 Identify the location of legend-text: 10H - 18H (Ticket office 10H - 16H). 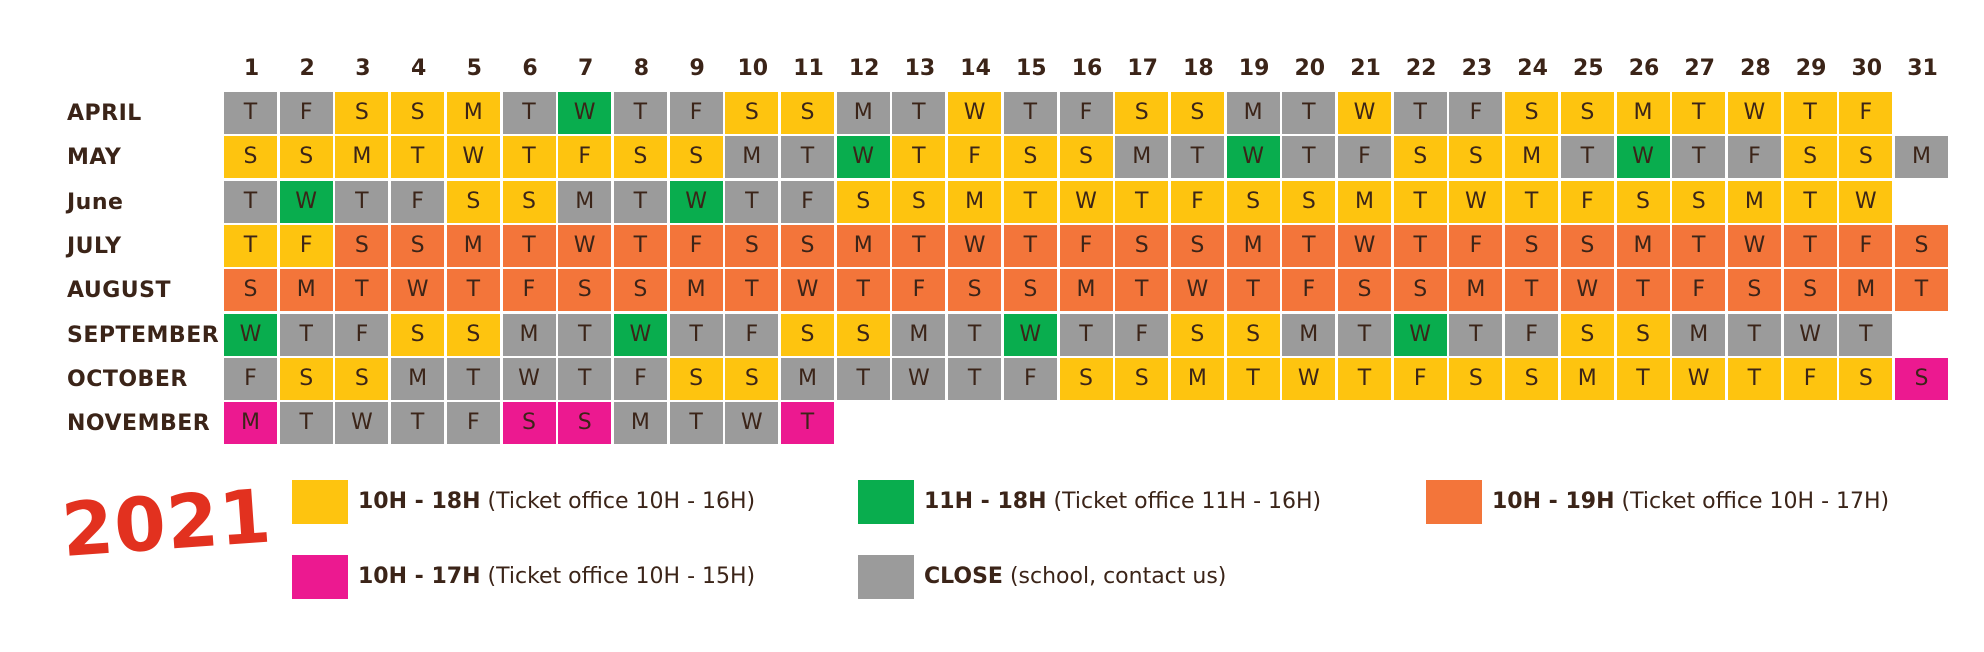
(556, 502).